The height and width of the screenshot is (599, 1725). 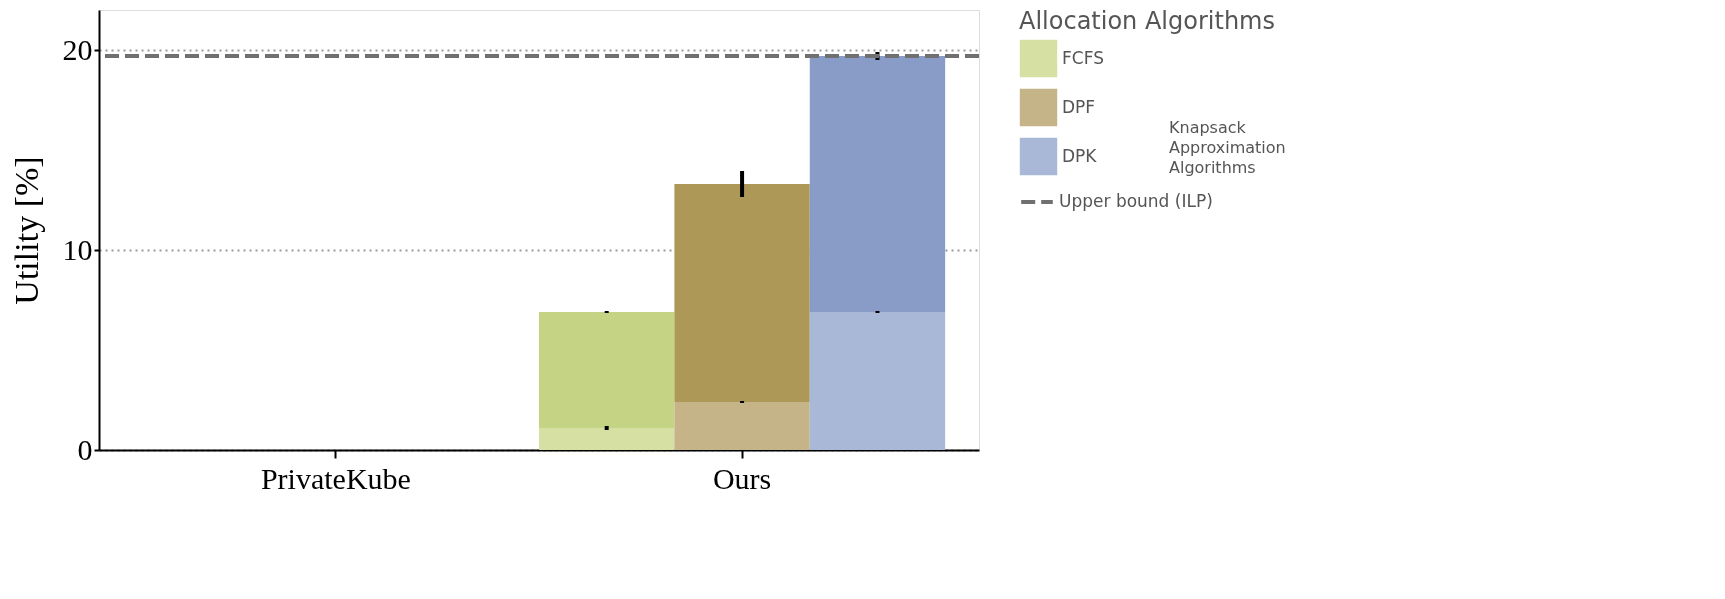 What do you see at coordinates (335, 478) in the screenshot?
I see `x-tick-label: PrivateKube` at bounding box center [335, 478].